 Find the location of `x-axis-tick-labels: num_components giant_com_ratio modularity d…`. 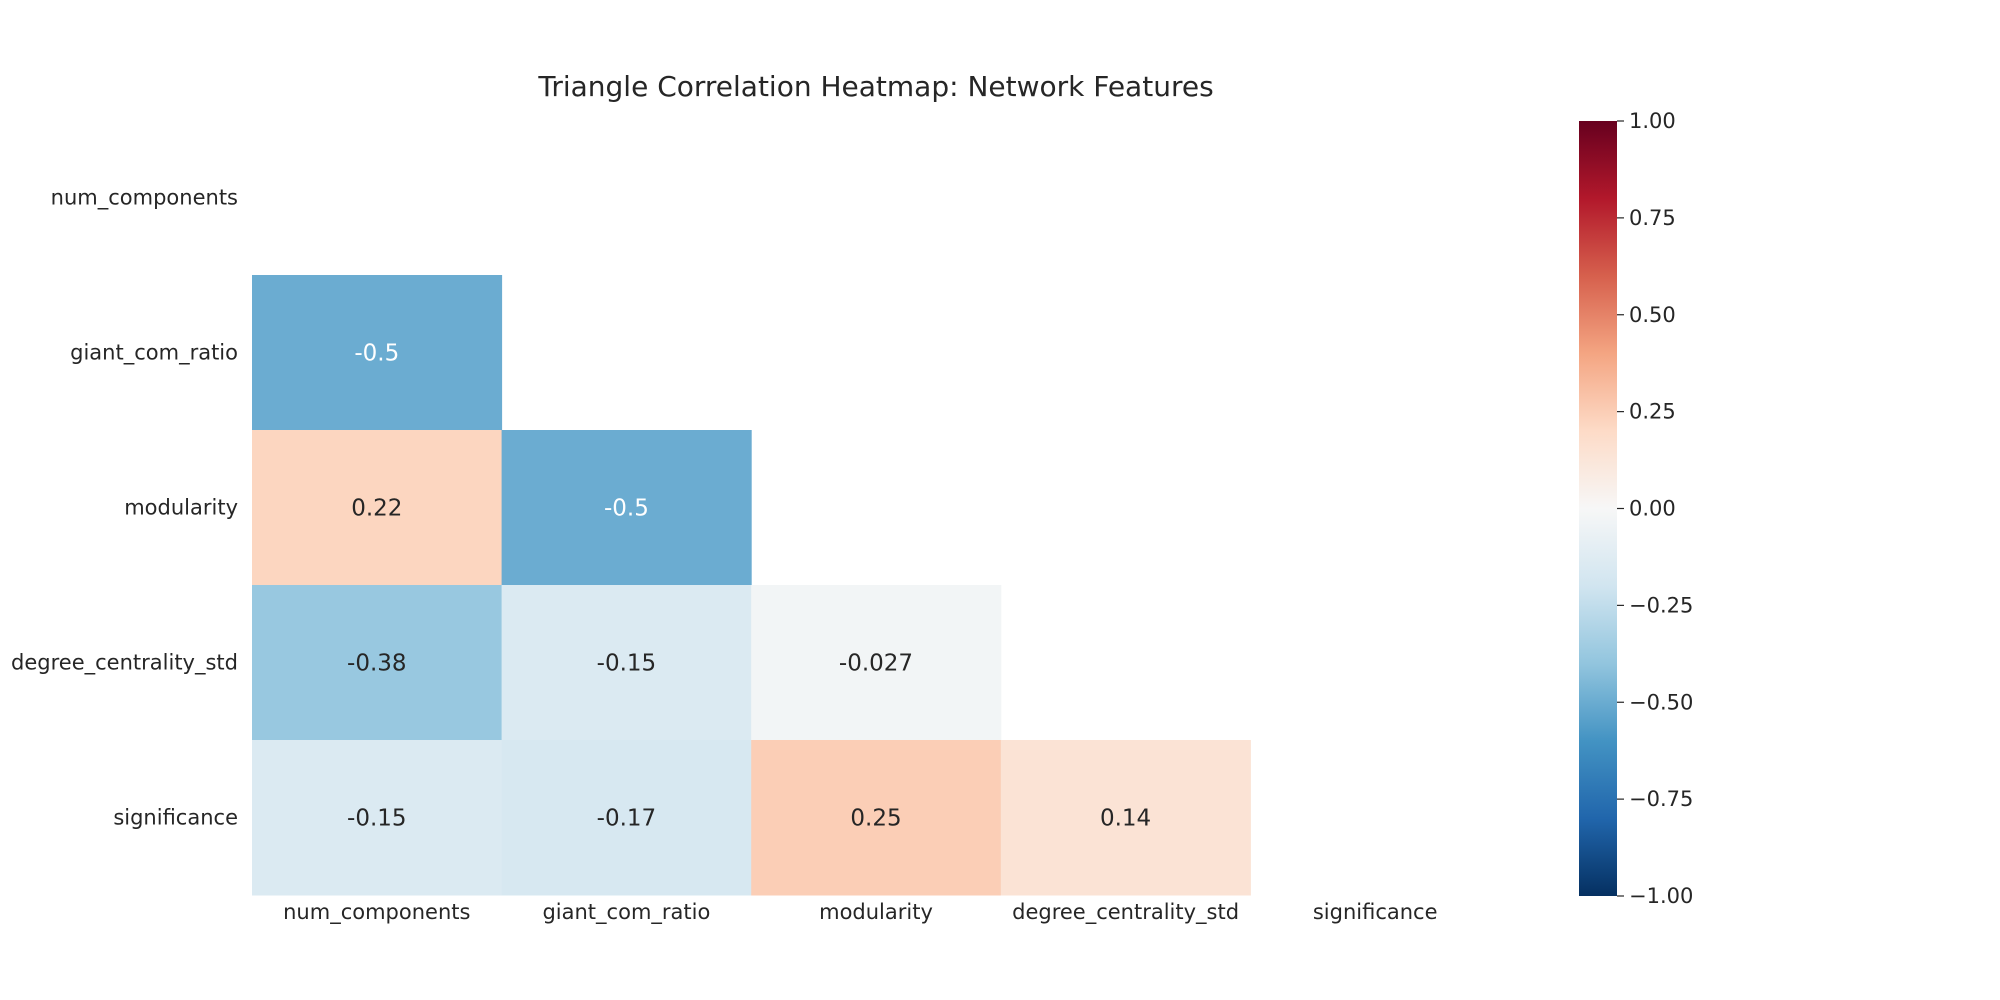

x-axis-tick-labels: num_components giant_com_ratio modularity d… is located at coordinates (860, 912).